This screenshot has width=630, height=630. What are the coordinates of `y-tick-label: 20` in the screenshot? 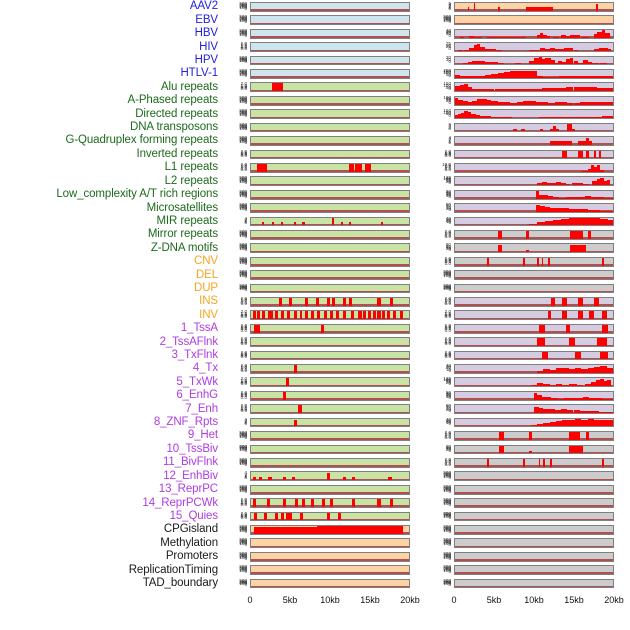 It's located at (448, 450).